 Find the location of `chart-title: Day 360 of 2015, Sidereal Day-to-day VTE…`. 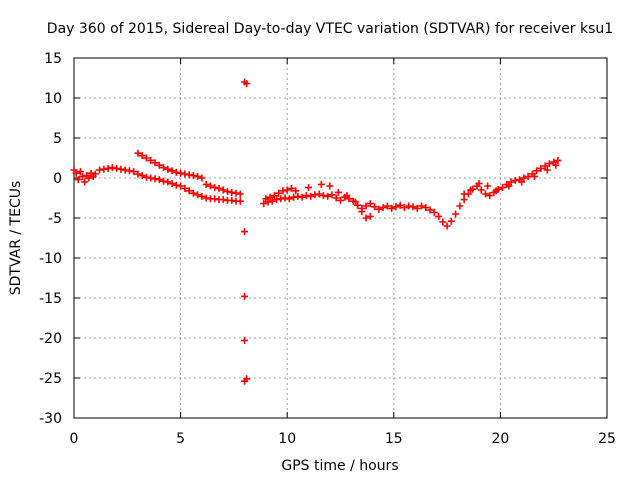

chart-title: Day 360 of 2015, Sidereal Day-to-day VTE… is located at coordinates (330, 29).